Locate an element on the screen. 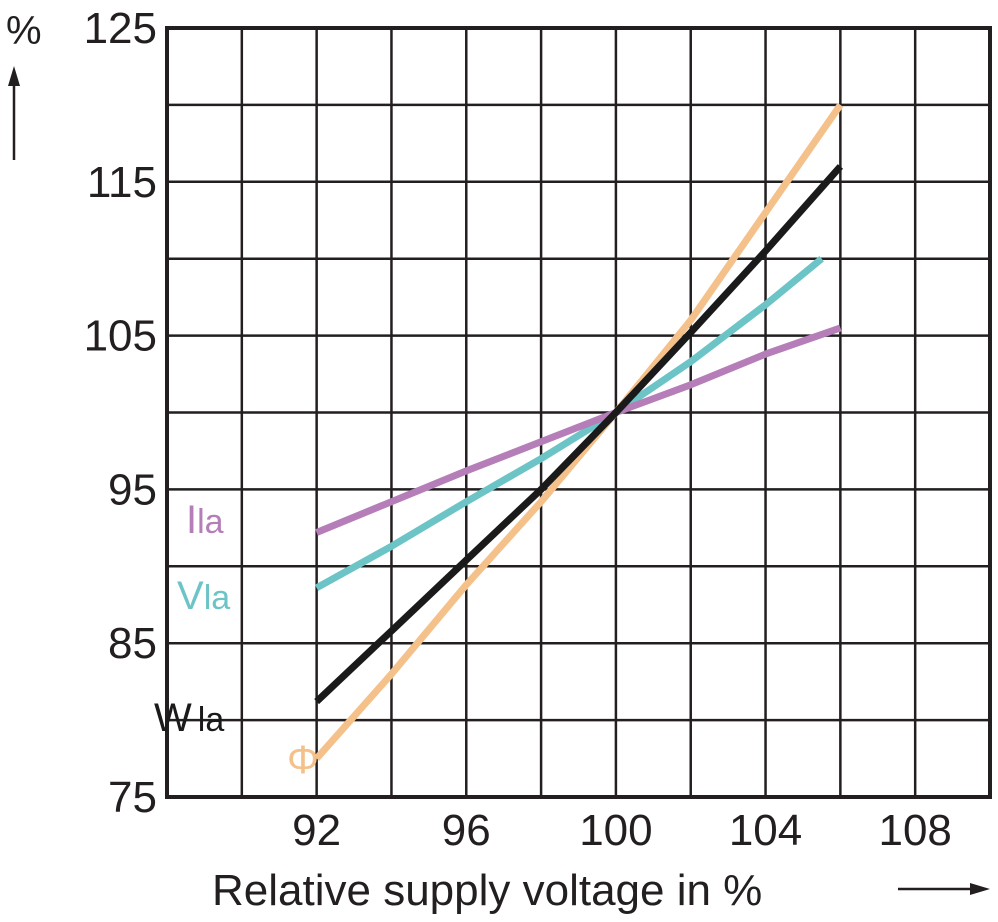 The width and height of the screenshot is (998, 922). label-ila-sub: la is located at coordinates (210, 522).